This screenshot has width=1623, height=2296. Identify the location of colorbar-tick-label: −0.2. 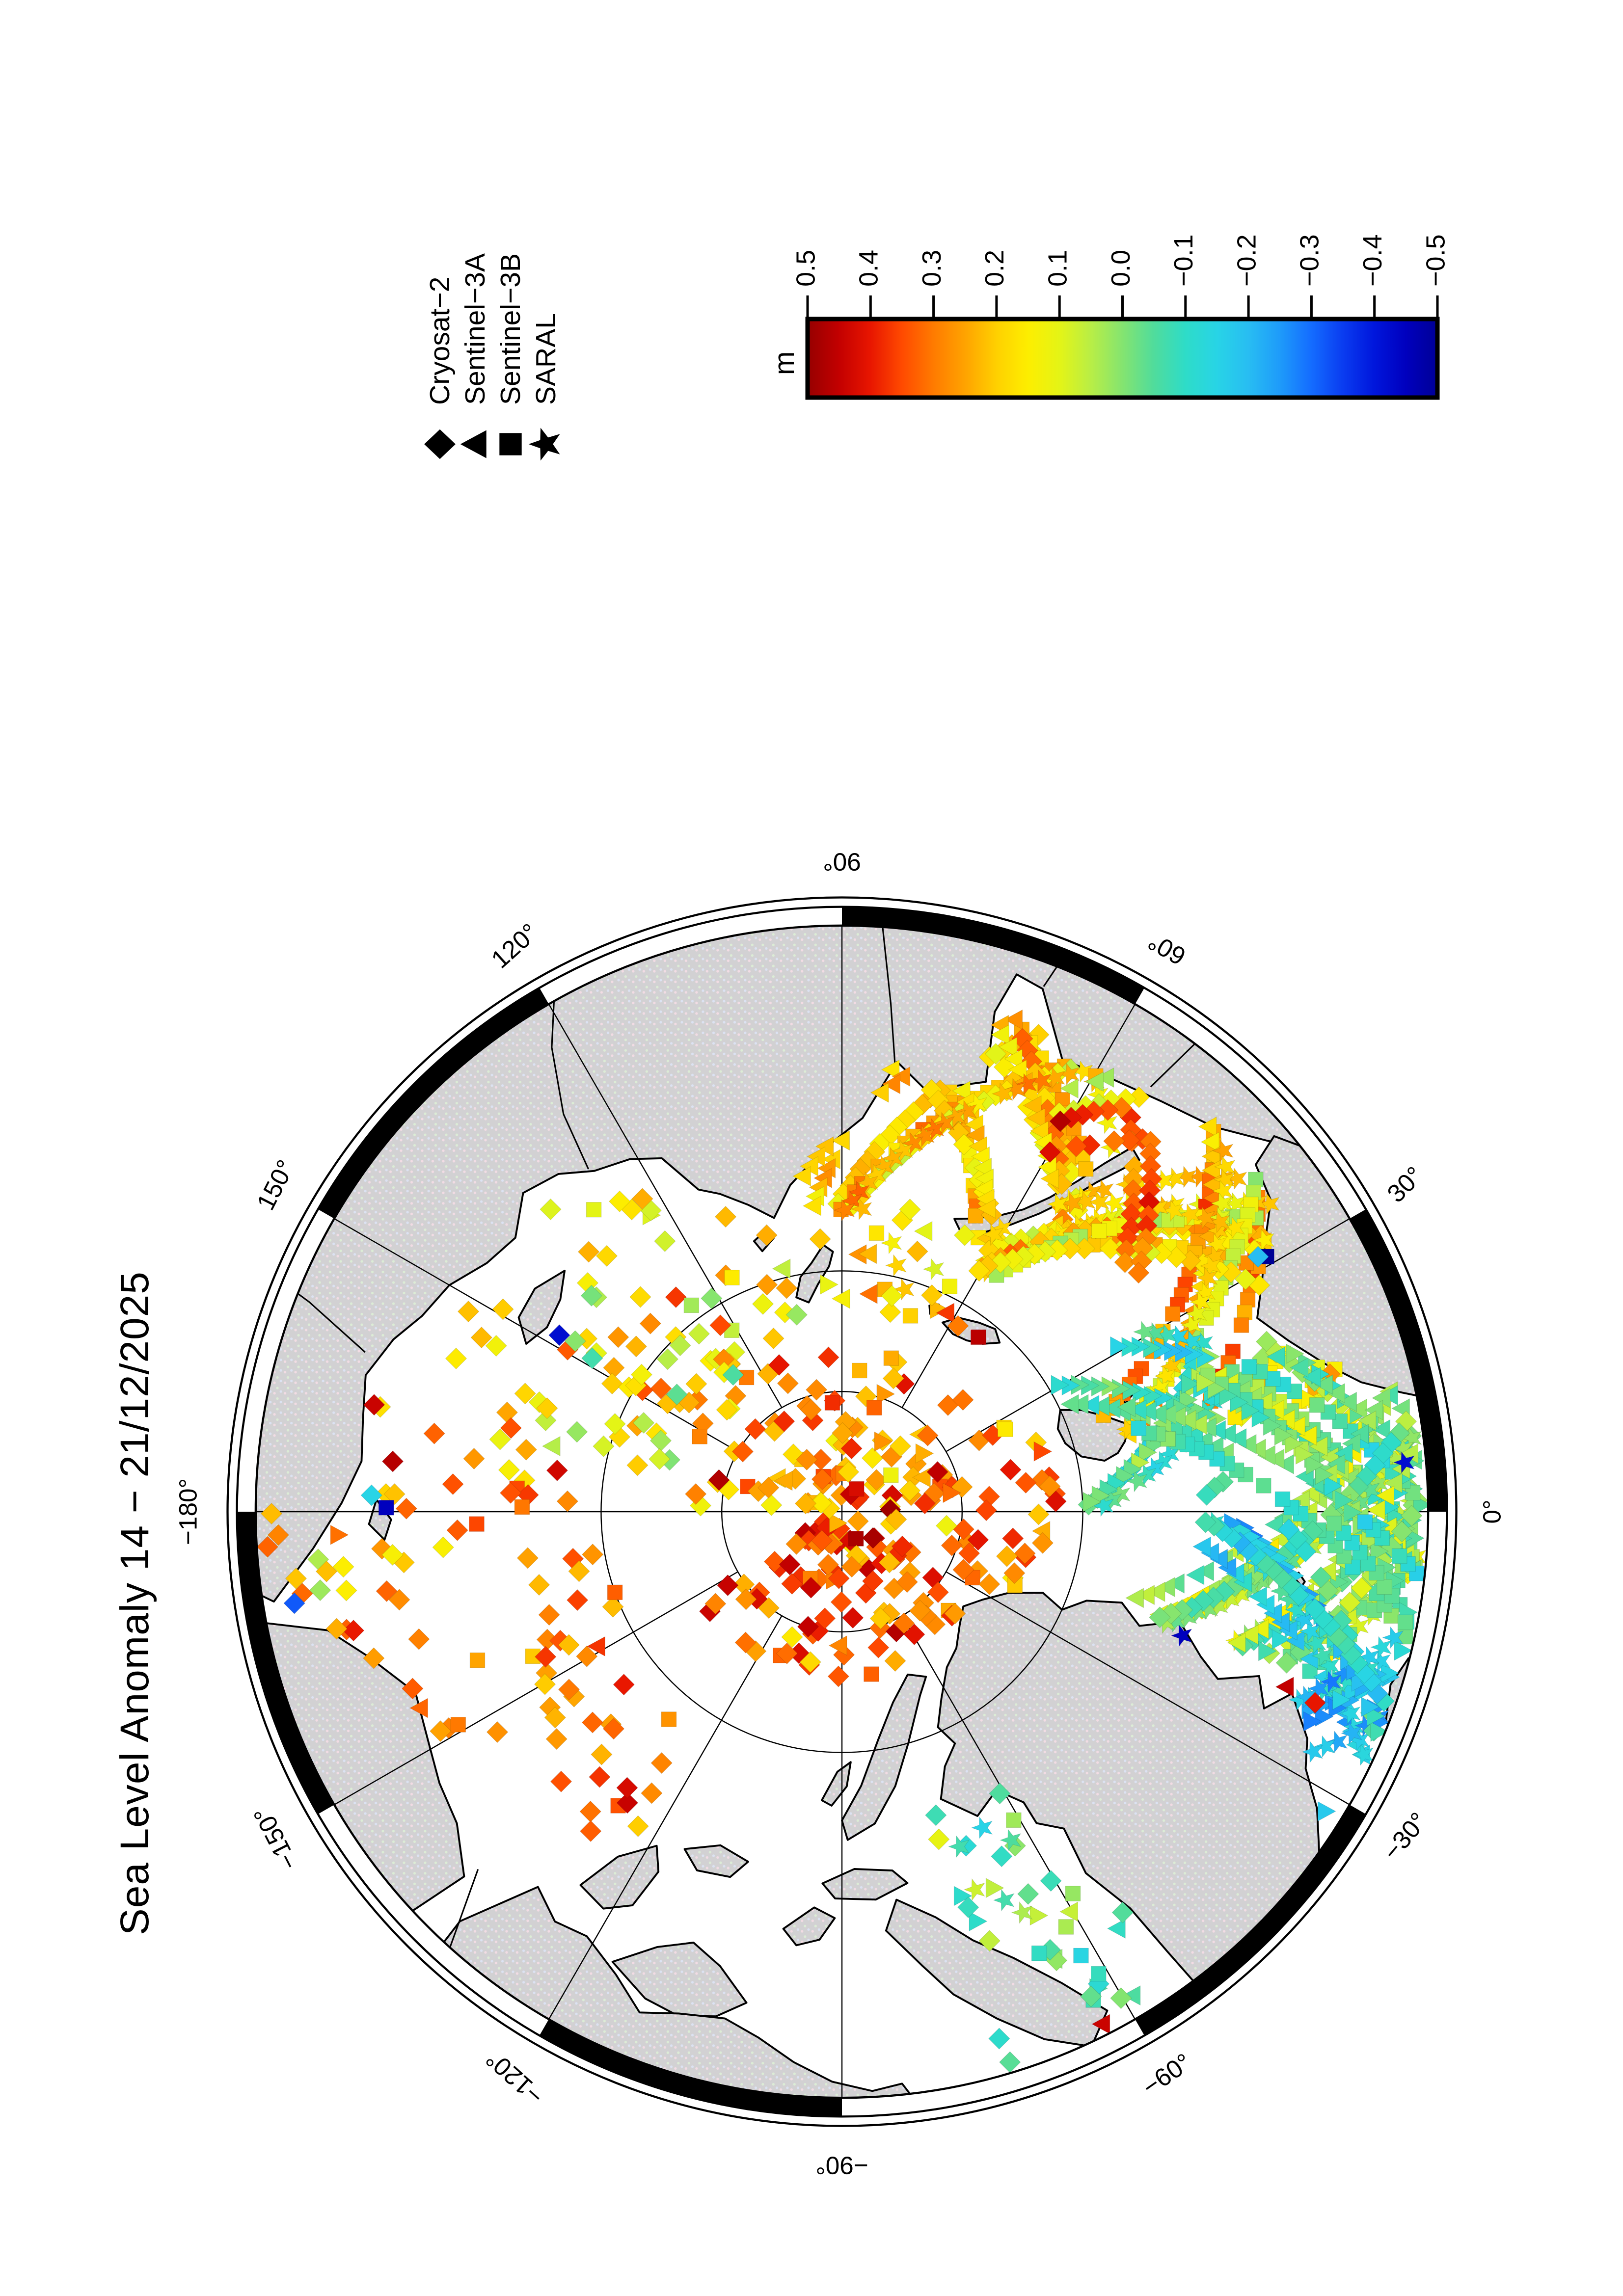
(1246, 260).